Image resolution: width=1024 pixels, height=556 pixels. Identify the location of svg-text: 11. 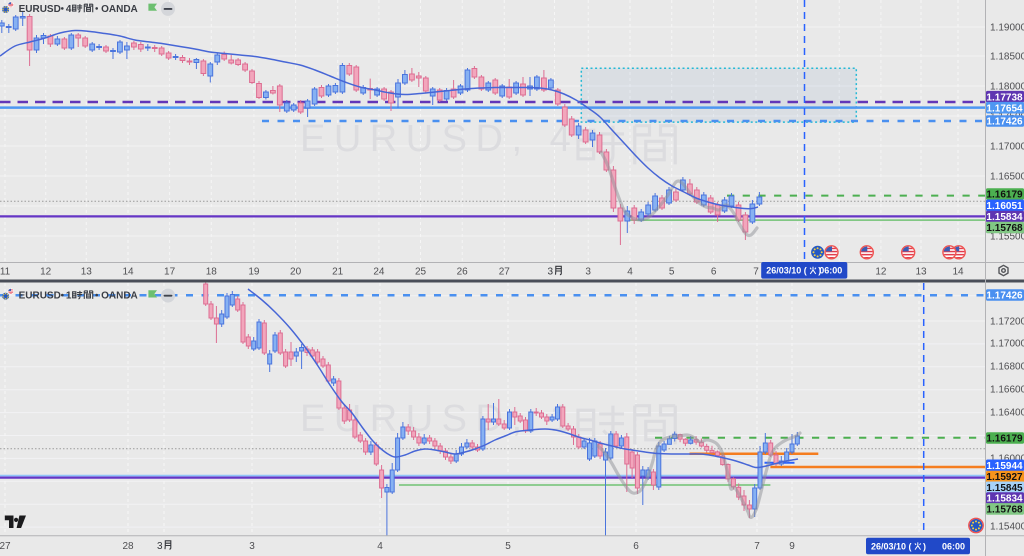
(5, 272).